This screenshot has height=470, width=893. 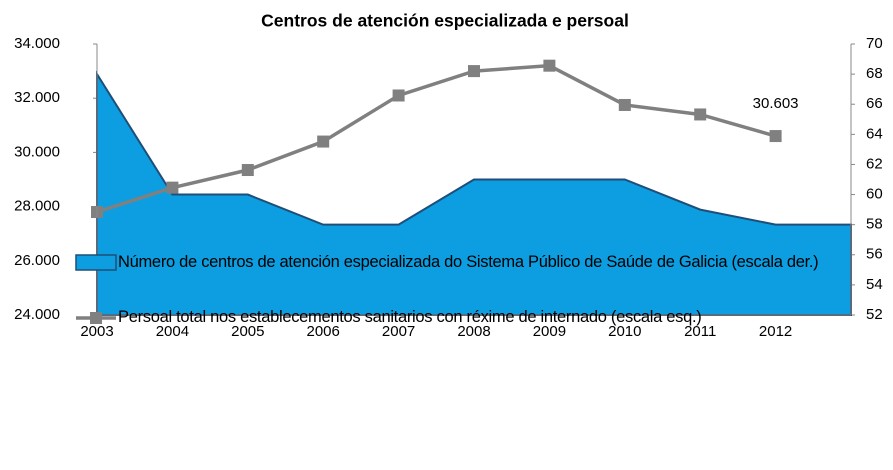 I want to click on x-tick-label: 2010, so click(x=624, y=331).